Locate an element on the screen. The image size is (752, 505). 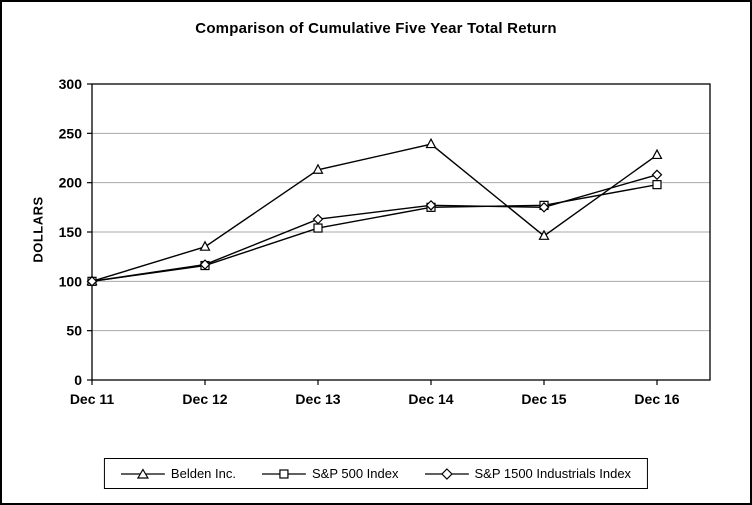
svg-text: Dec 15 is located at coordinates (543, 399).